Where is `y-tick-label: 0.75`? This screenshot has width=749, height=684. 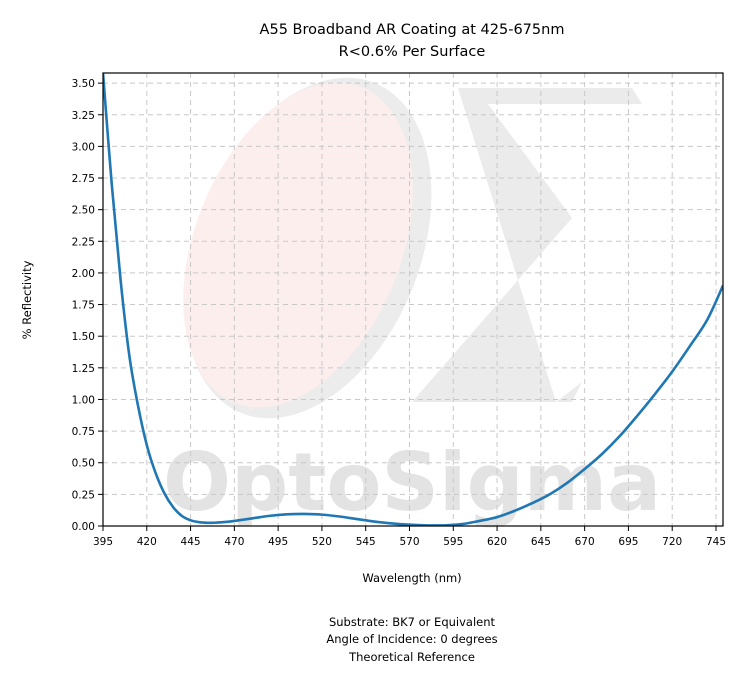
y-tick-label: 0.75 is located at coordinates (83, 432).